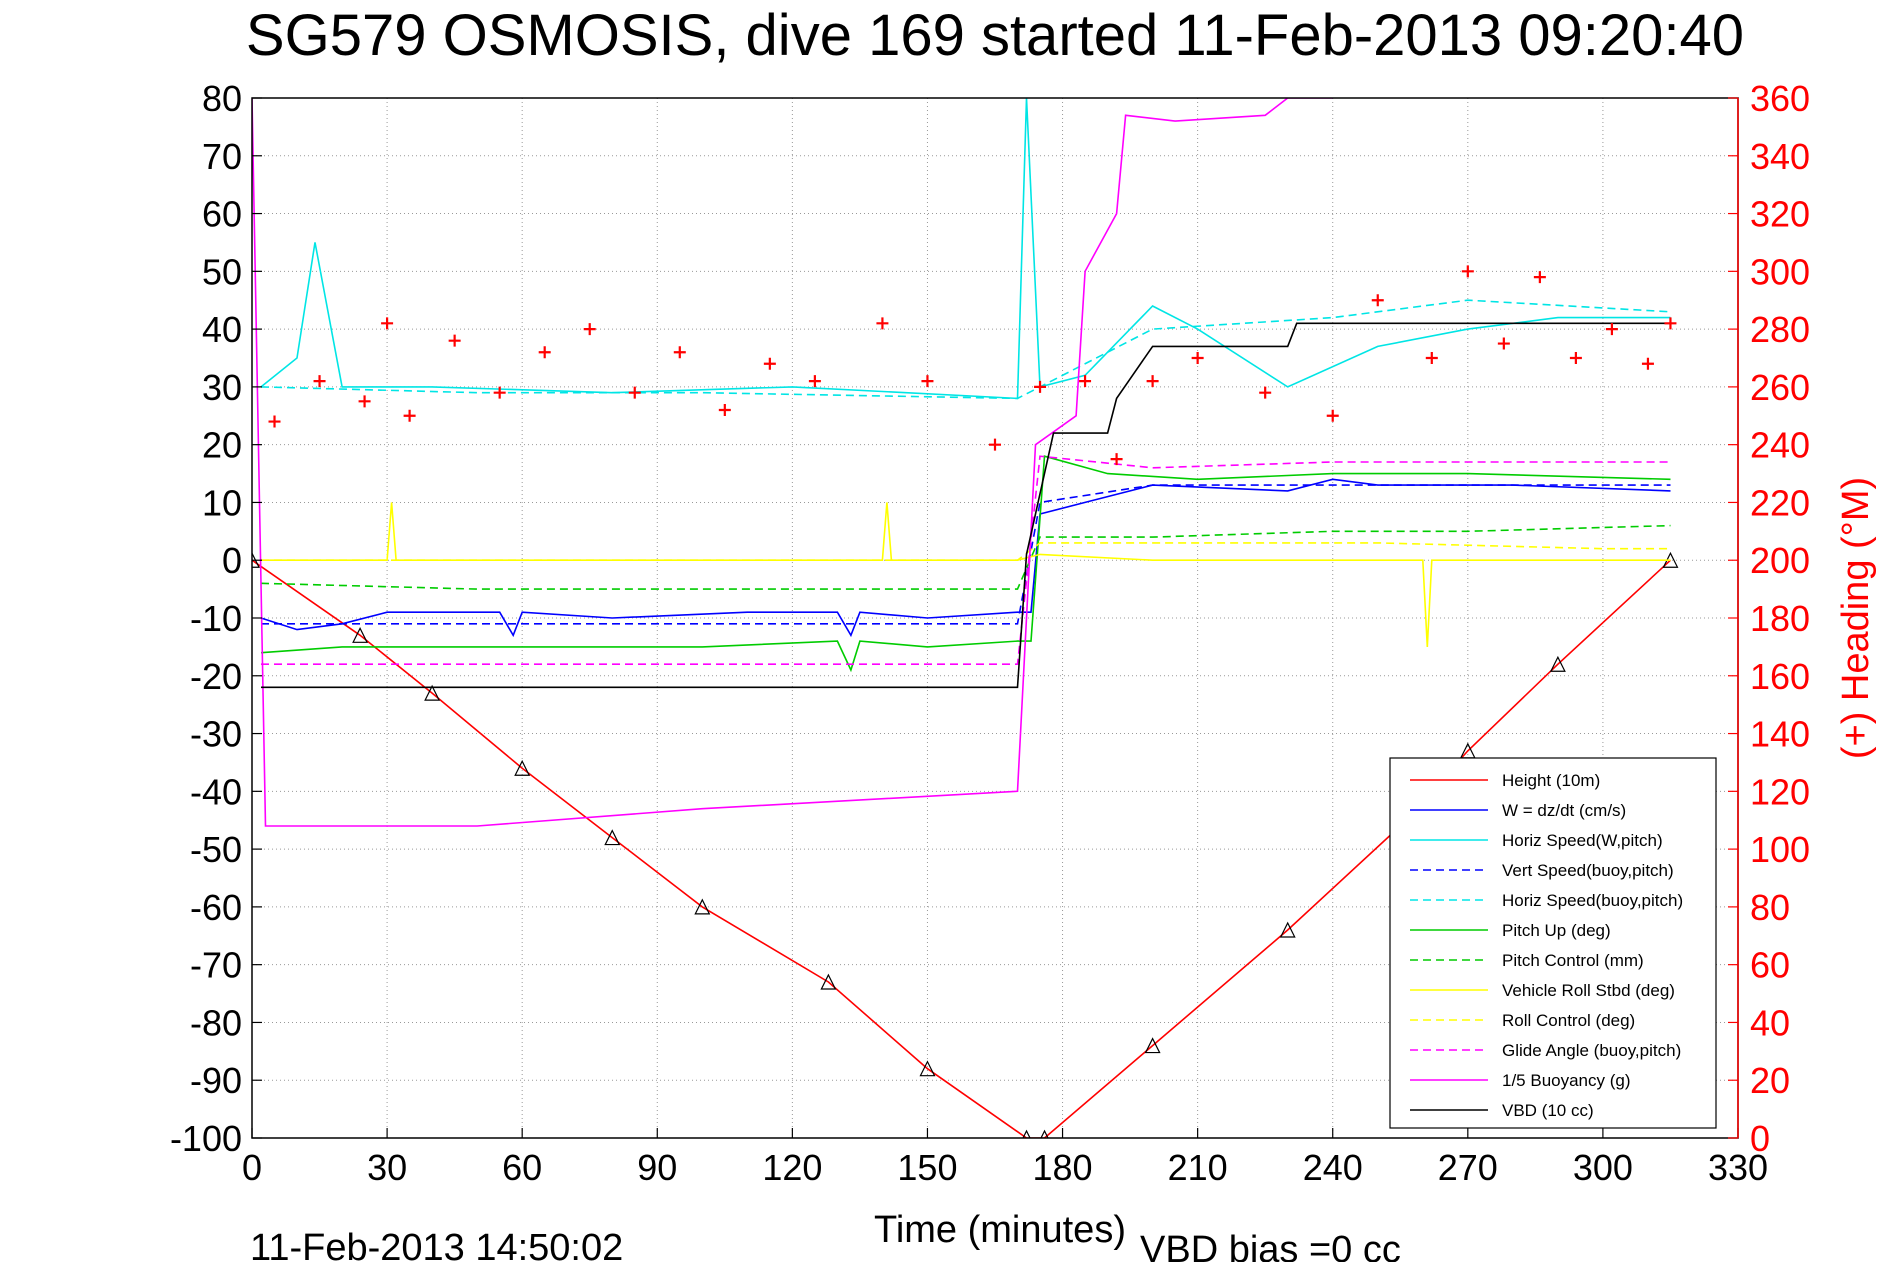 Image resolution: width=1891 pixels, height=1262 pixels. Describe the element at coordinates (222, 445) in the screenshot. I see `y-tick-label: 20` at that location.